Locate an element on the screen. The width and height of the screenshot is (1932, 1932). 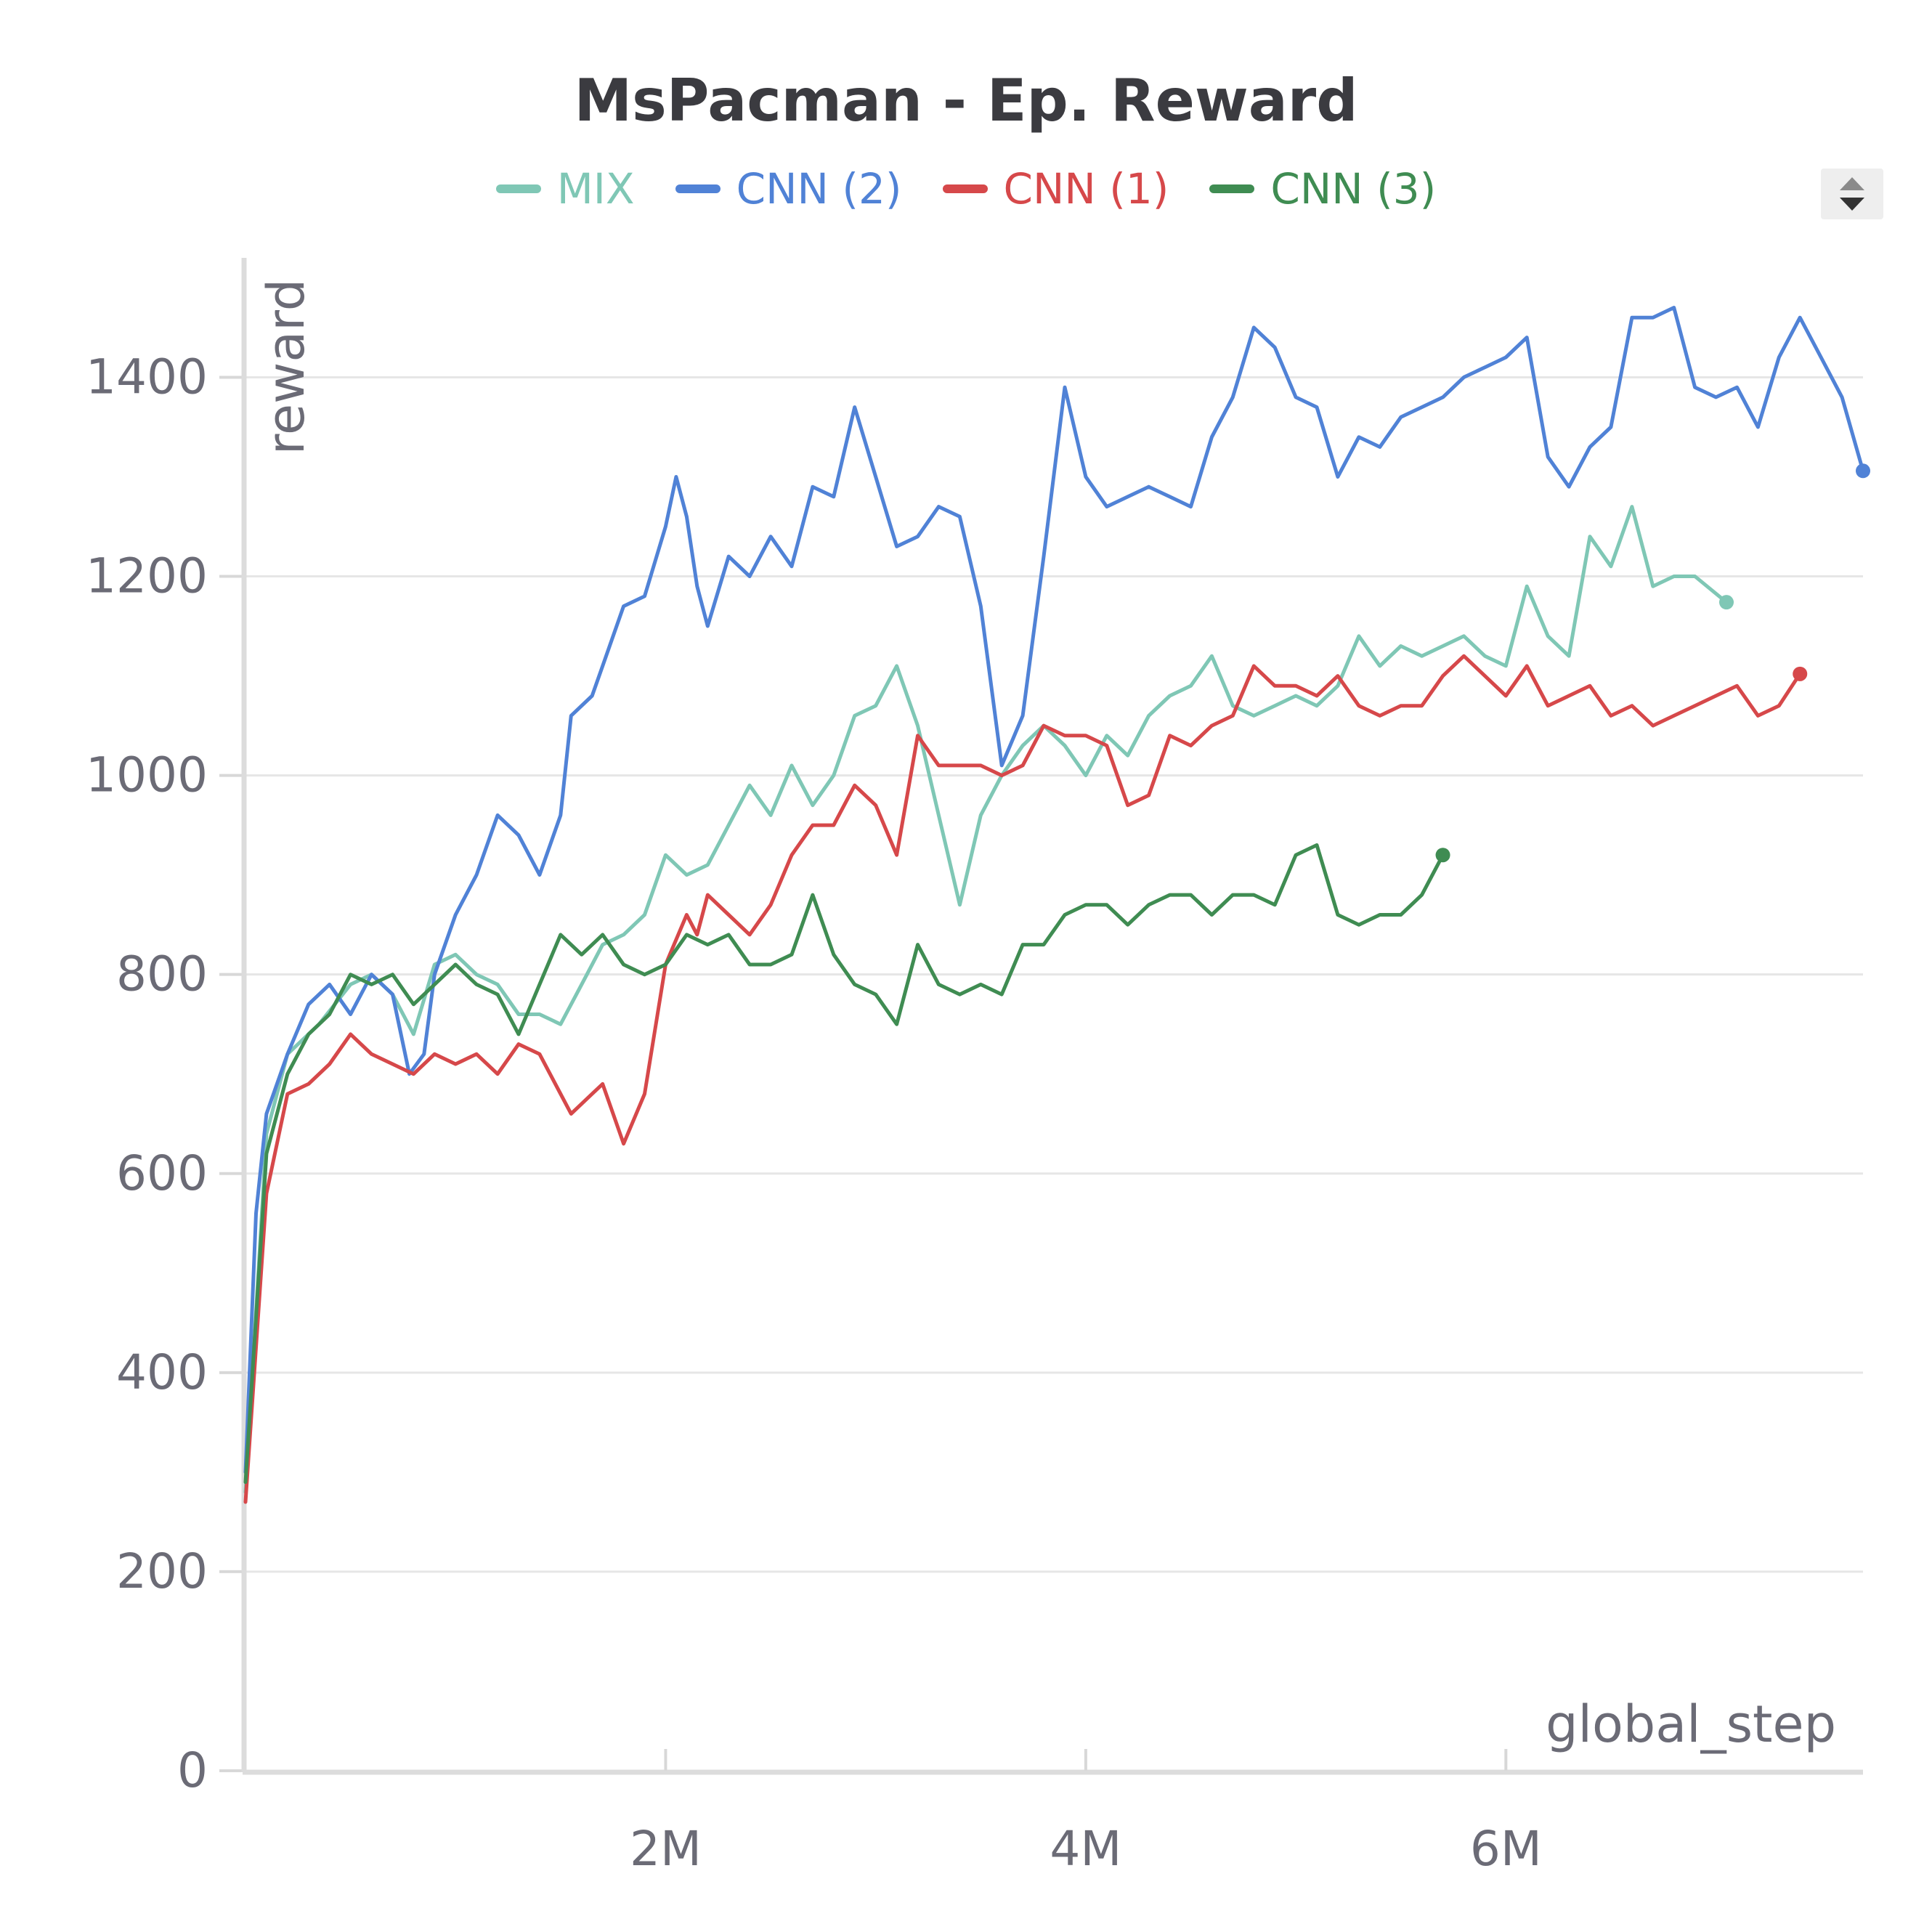
legend: MIX CNN (2) CNN (1) CNN (3) is located at coordinates (966, 189).